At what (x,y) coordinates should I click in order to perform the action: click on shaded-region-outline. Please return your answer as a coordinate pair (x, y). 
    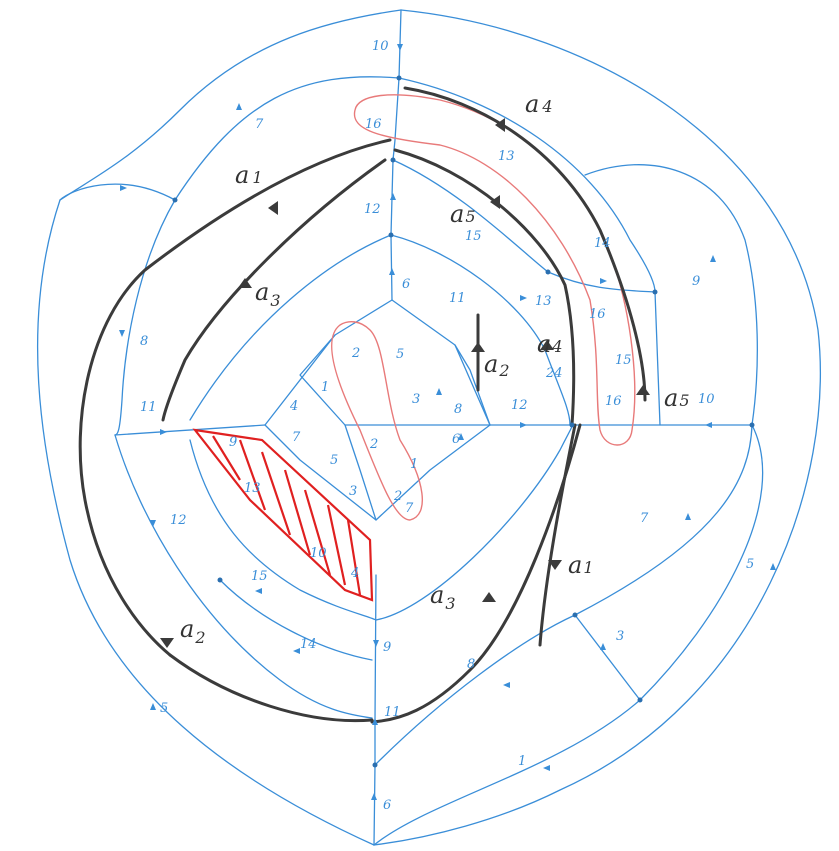
    Looking at the image, I should click on (283, 515).